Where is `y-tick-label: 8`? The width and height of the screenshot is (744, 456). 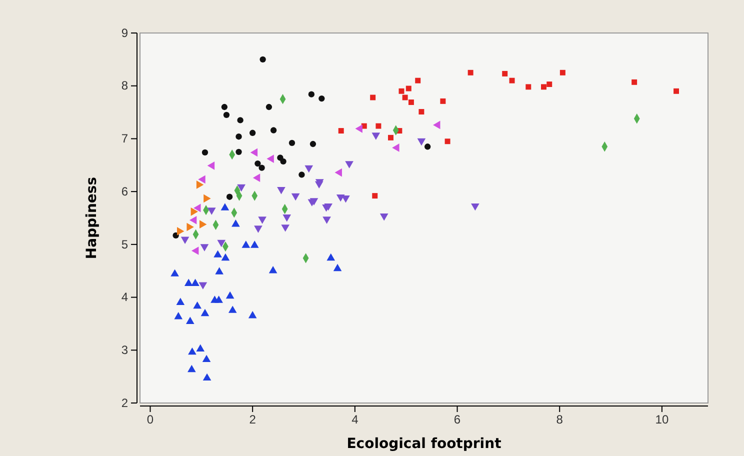 y-tick-label: 8 is located at coordinates (124, 85).